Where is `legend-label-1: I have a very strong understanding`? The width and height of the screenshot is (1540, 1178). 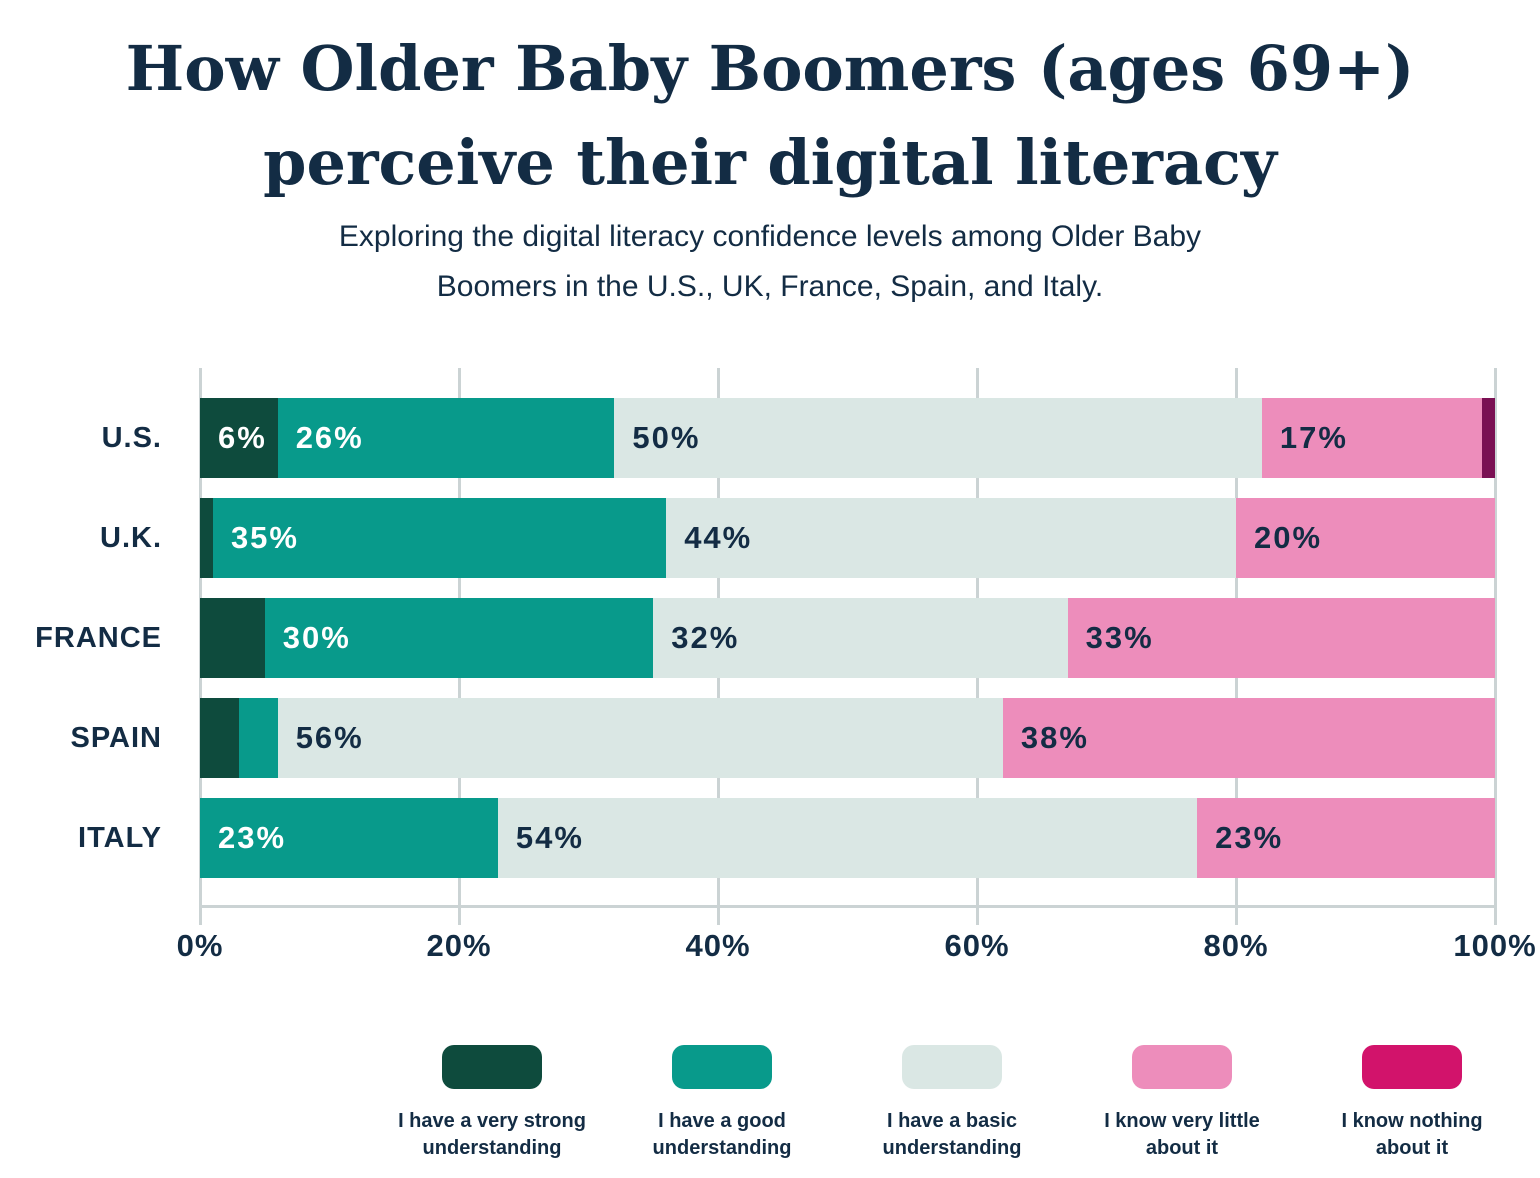 legend-label-1: I have a very strong understanding is located at coordinates (492, 1134).